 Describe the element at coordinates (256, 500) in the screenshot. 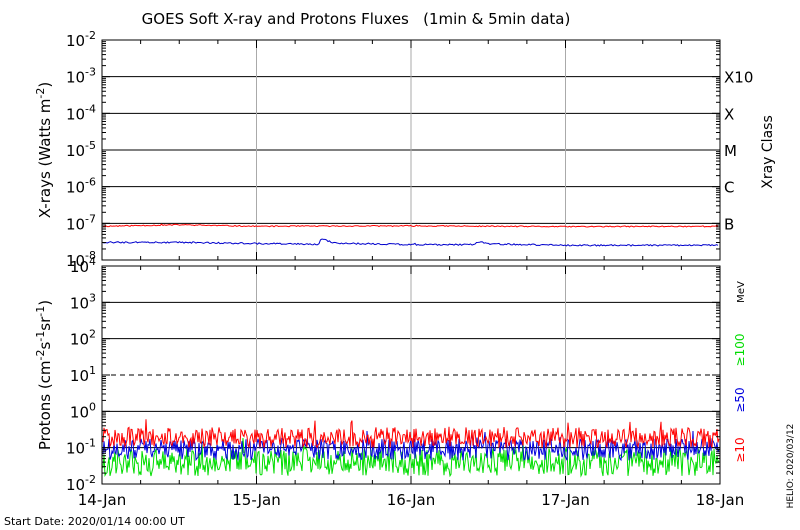

I see `x-tick-label: 15-Jan` at that location.